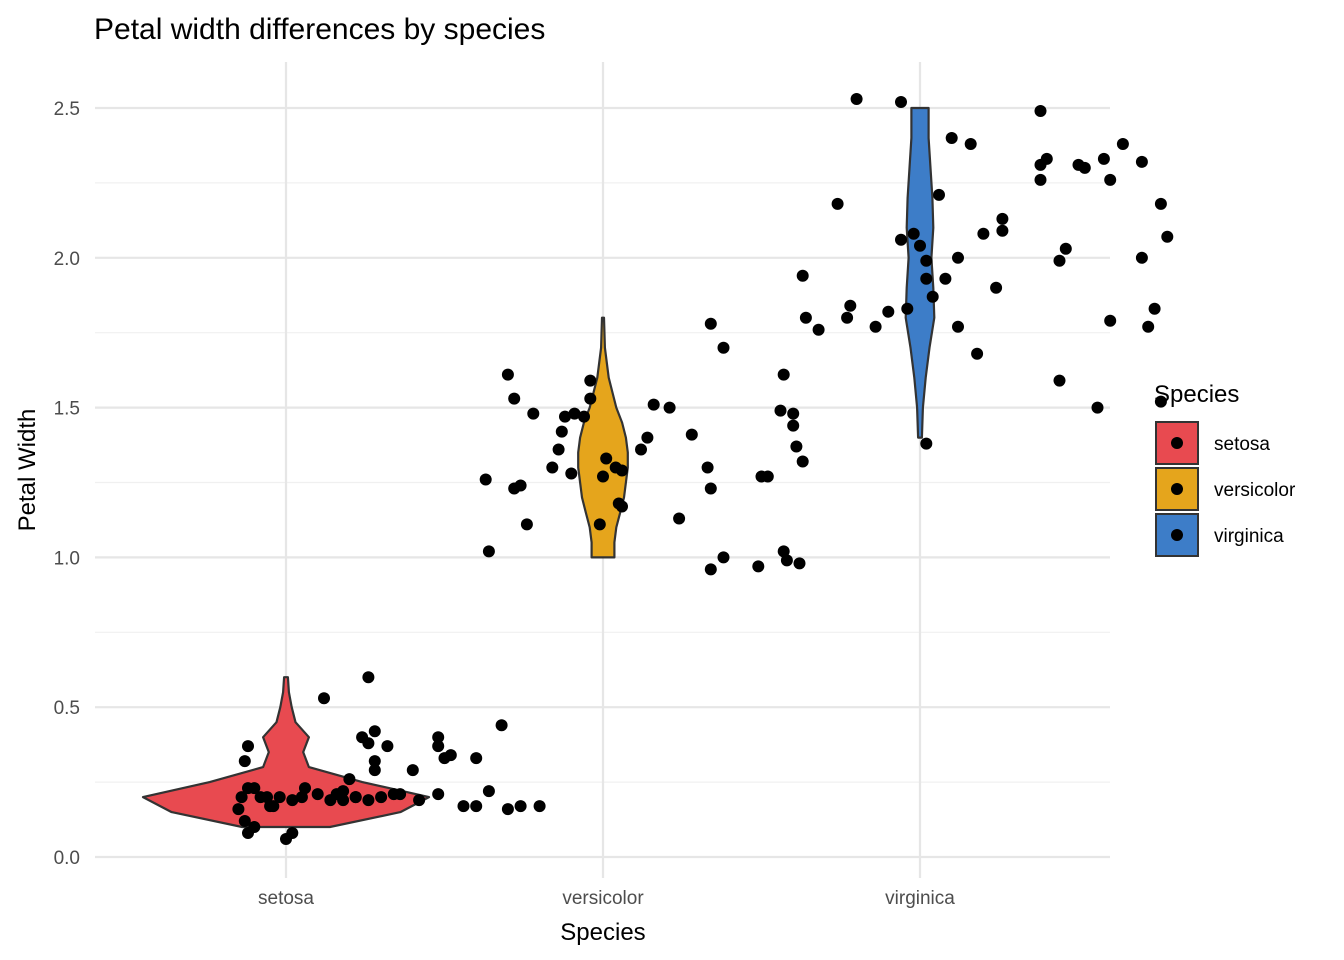  Describe the element at coordinates (1177, 443) in the screenshot. I see `legend-point-setosa` at that location.